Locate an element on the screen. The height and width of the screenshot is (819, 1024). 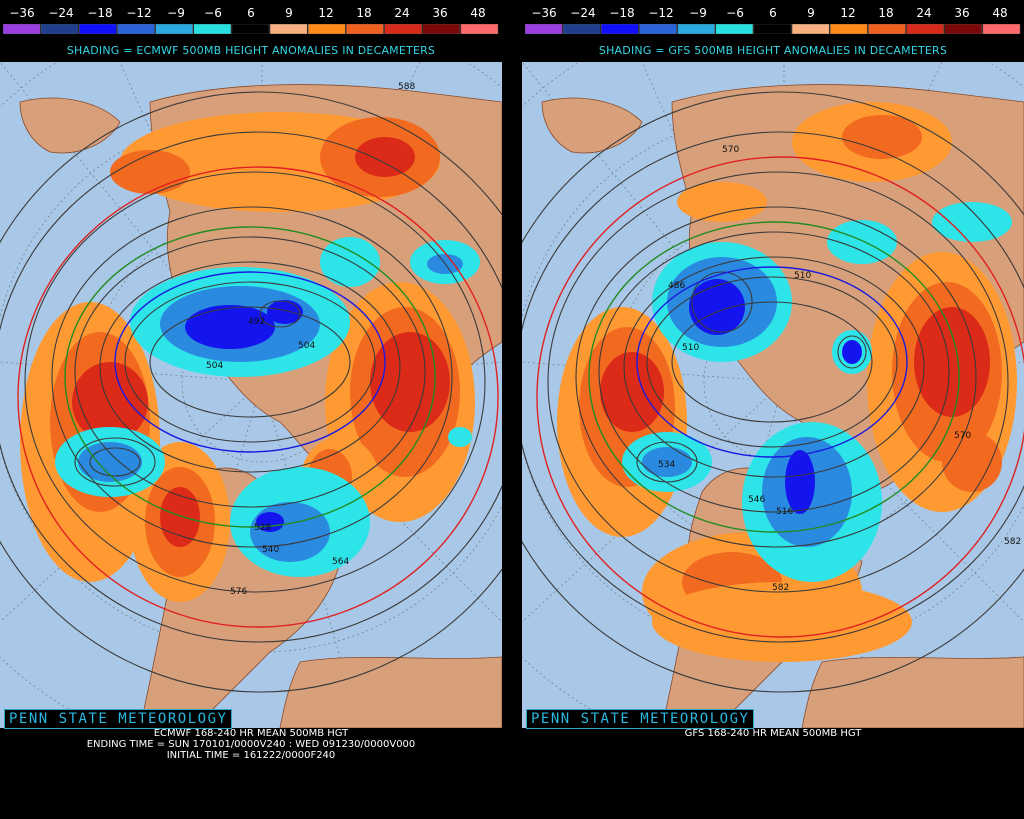
contour-label: 534 is located at coordinates (666, 465).